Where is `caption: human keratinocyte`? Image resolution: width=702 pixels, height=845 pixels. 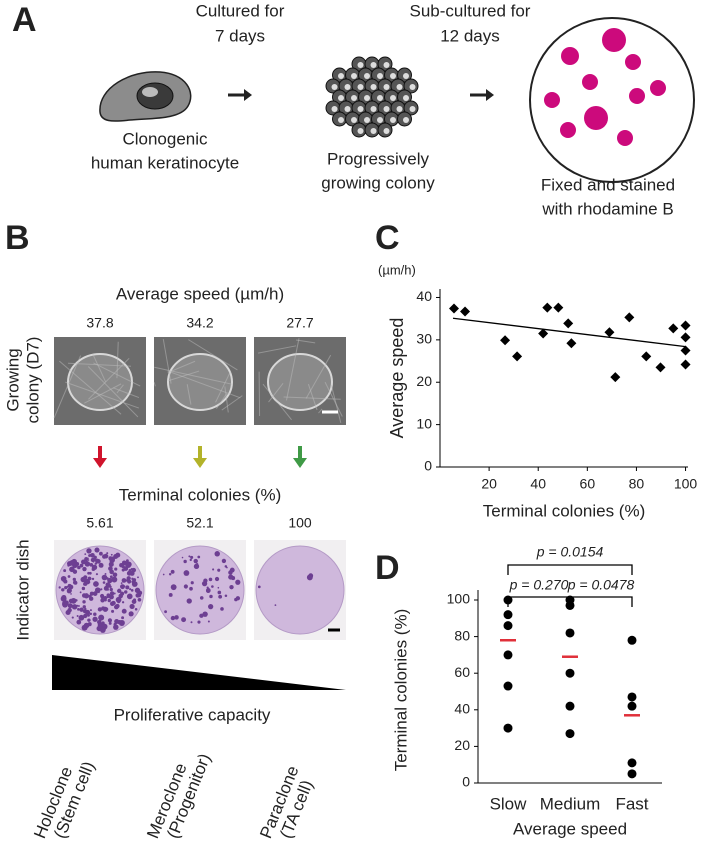
caption: human keratinocyte is located at coordinates (165, 162).